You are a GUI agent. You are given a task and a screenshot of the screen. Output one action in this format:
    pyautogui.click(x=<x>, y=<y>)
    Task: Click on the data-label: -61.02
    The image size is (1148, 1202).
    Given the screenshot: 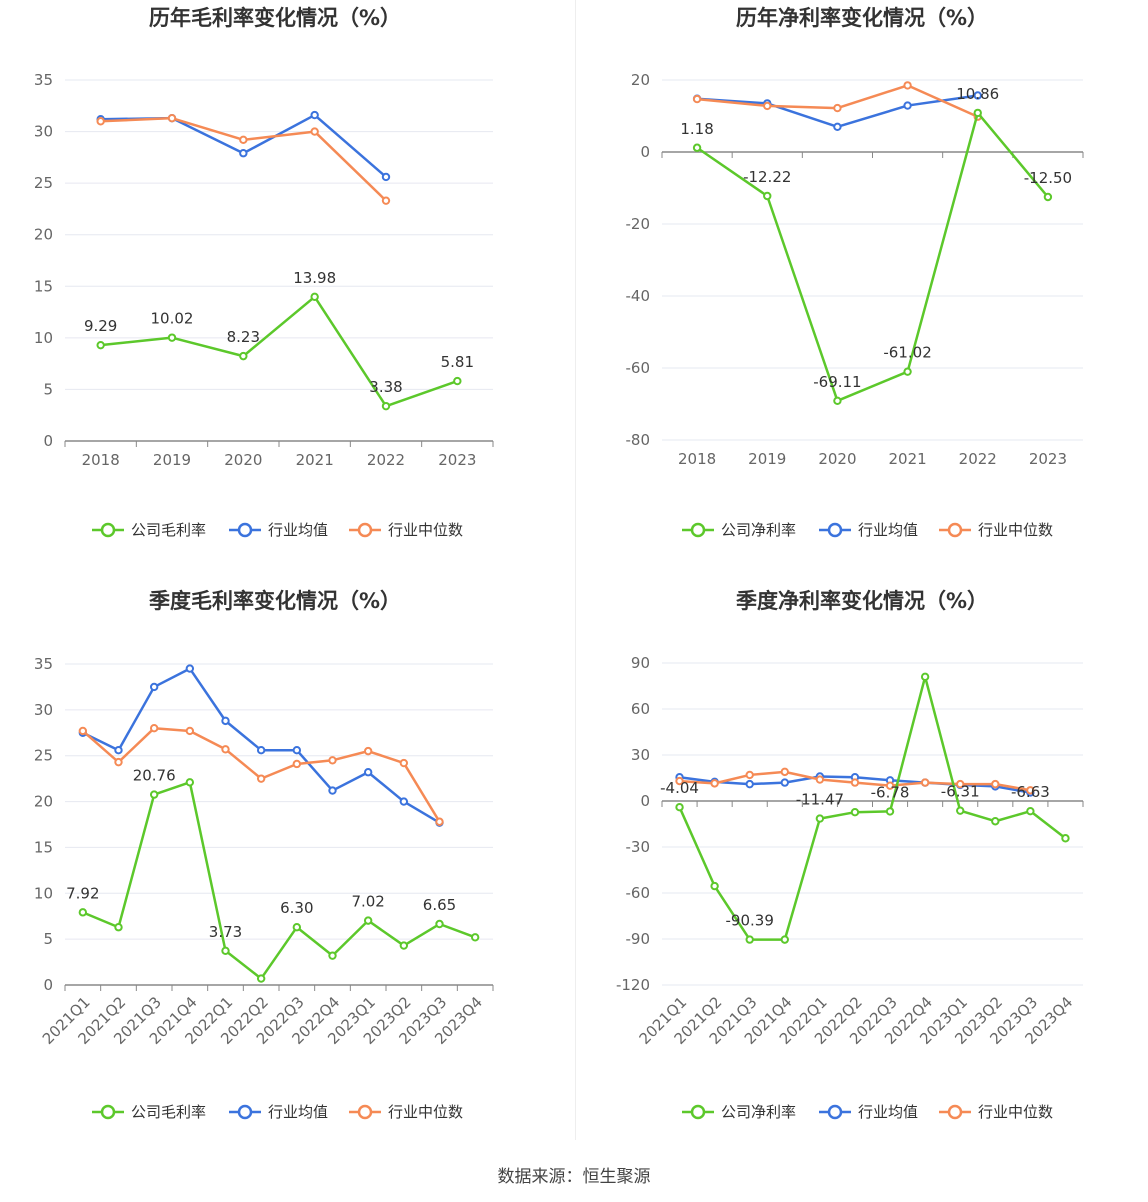 What is the action you would take?
    pyautogui.click(x=907, y=353)
    